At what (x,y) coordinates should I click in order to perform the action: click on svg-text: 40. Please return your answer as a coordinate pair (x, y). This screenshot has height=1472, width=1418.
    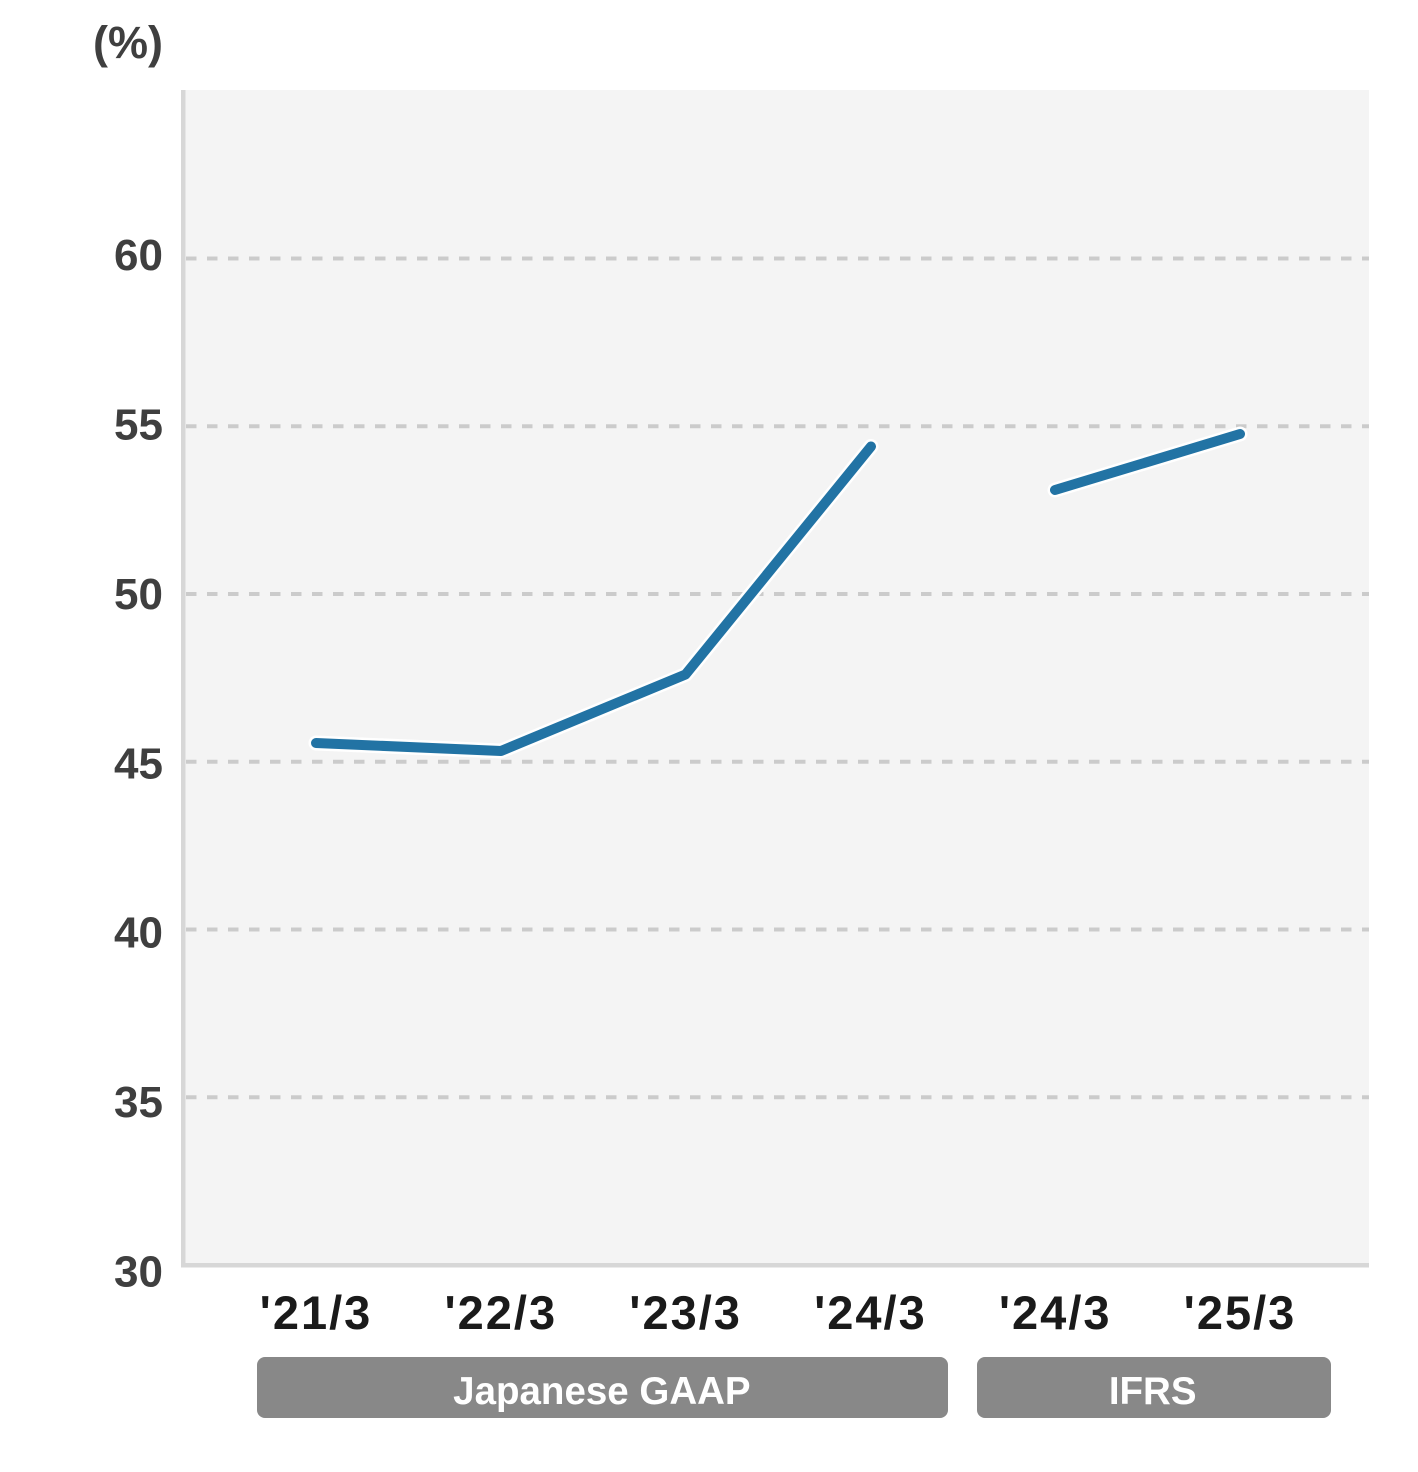
    Looking at the image, I should click on (138, 933).